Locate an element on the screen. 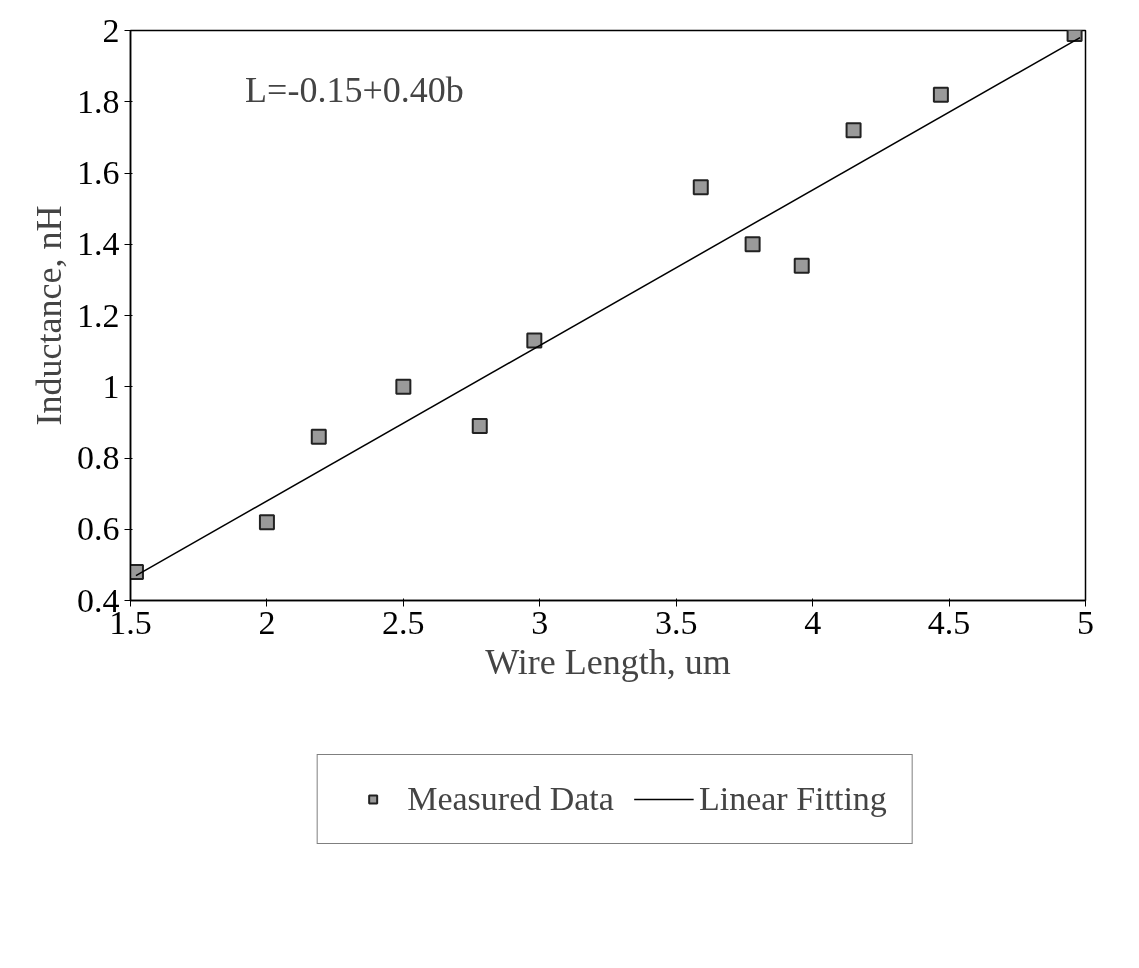  y-tick-label: 2 is located at coordinates (111, 30).